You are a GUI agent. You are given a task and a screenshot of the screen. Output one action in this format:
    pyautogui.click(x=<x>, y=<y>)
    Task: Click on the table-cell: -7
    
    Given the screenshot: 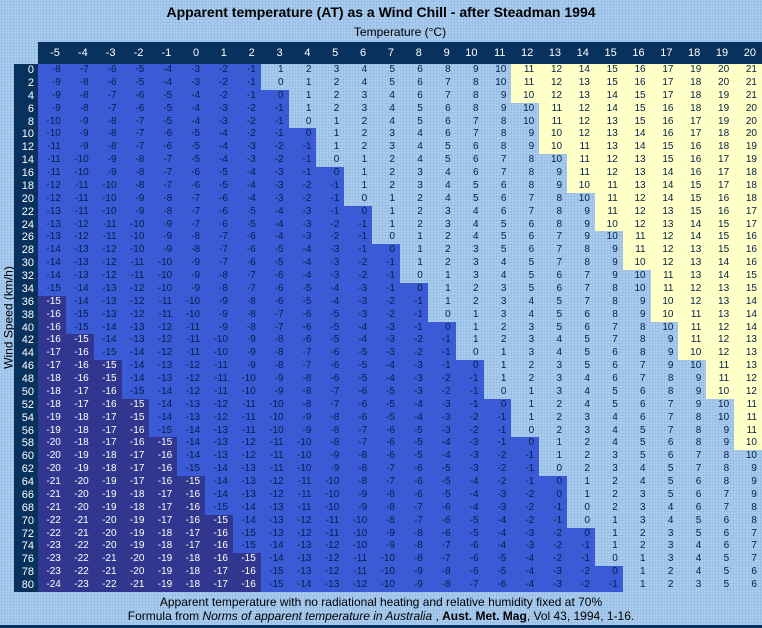 What is the action you would take?
    pyautogui.click(x=358, y=431)
    